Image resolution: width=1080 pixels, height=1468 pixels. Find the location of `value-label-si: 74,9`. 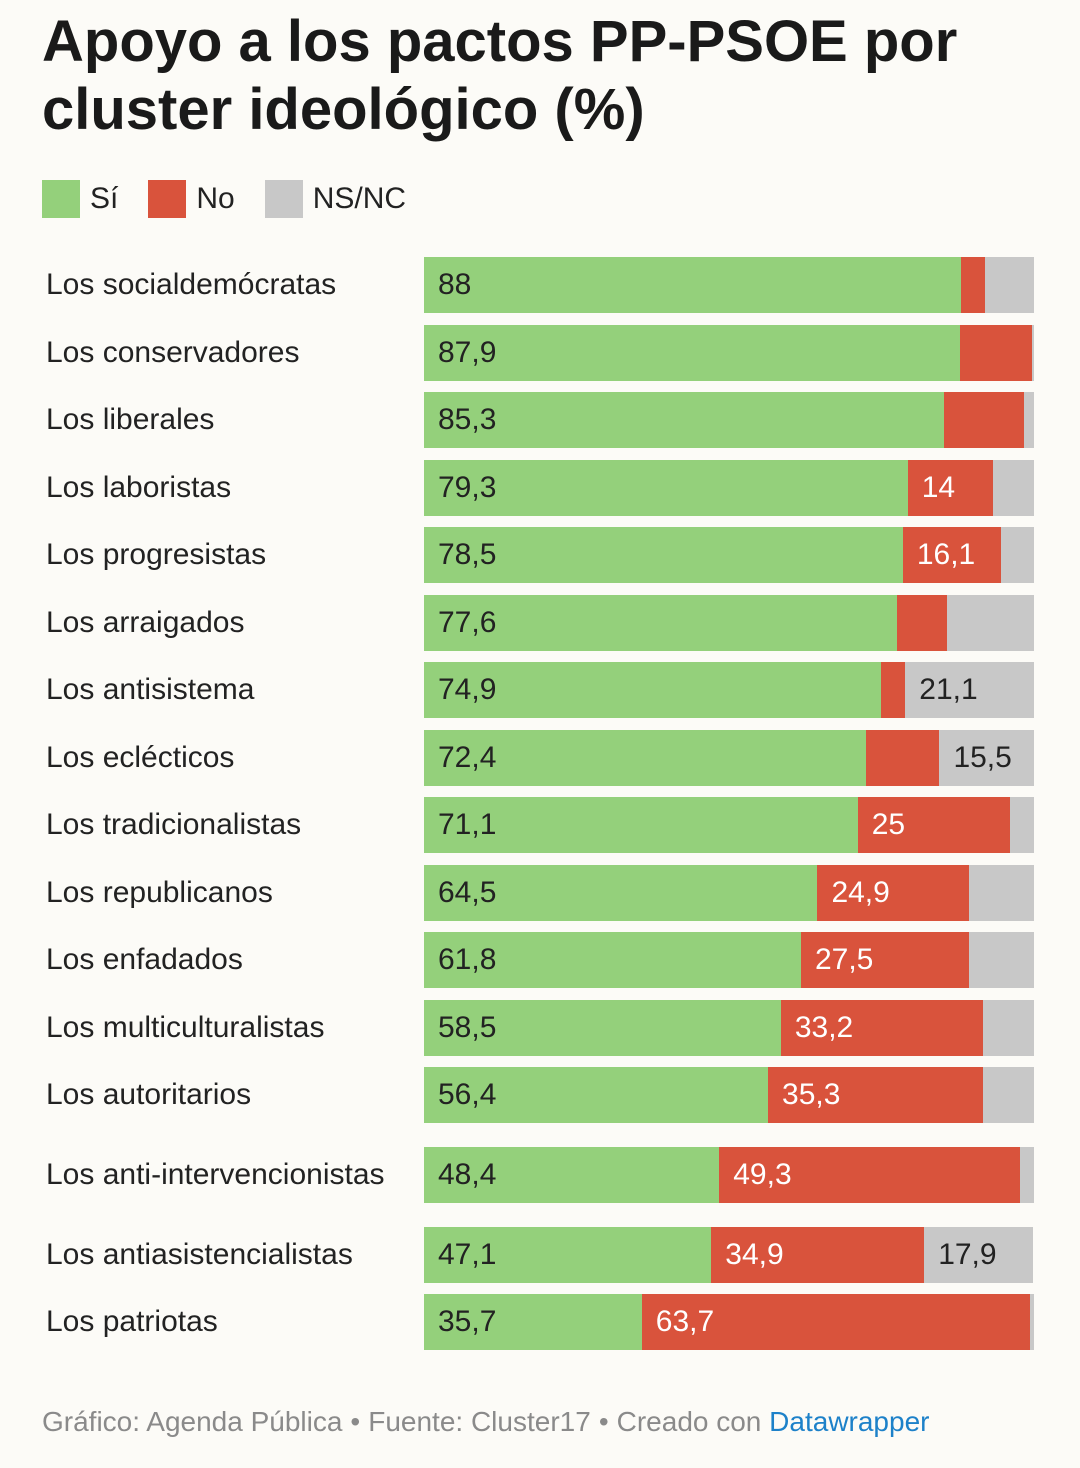

value-label-si: 74,9 is located at coordinates (467, 689).